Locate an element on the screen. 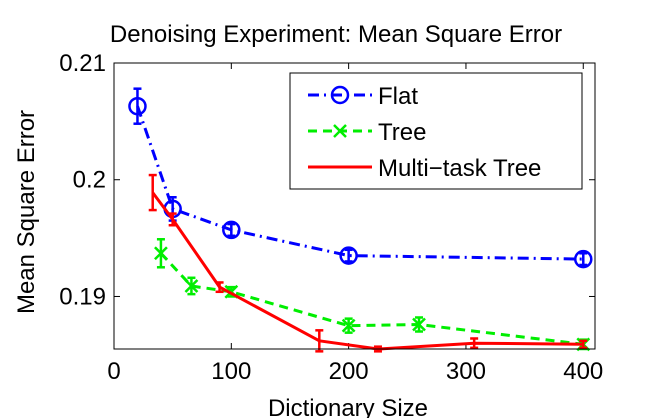 This screenshot has height=418, width=648. legend-label: Tree is located at coordinates (402, 132).